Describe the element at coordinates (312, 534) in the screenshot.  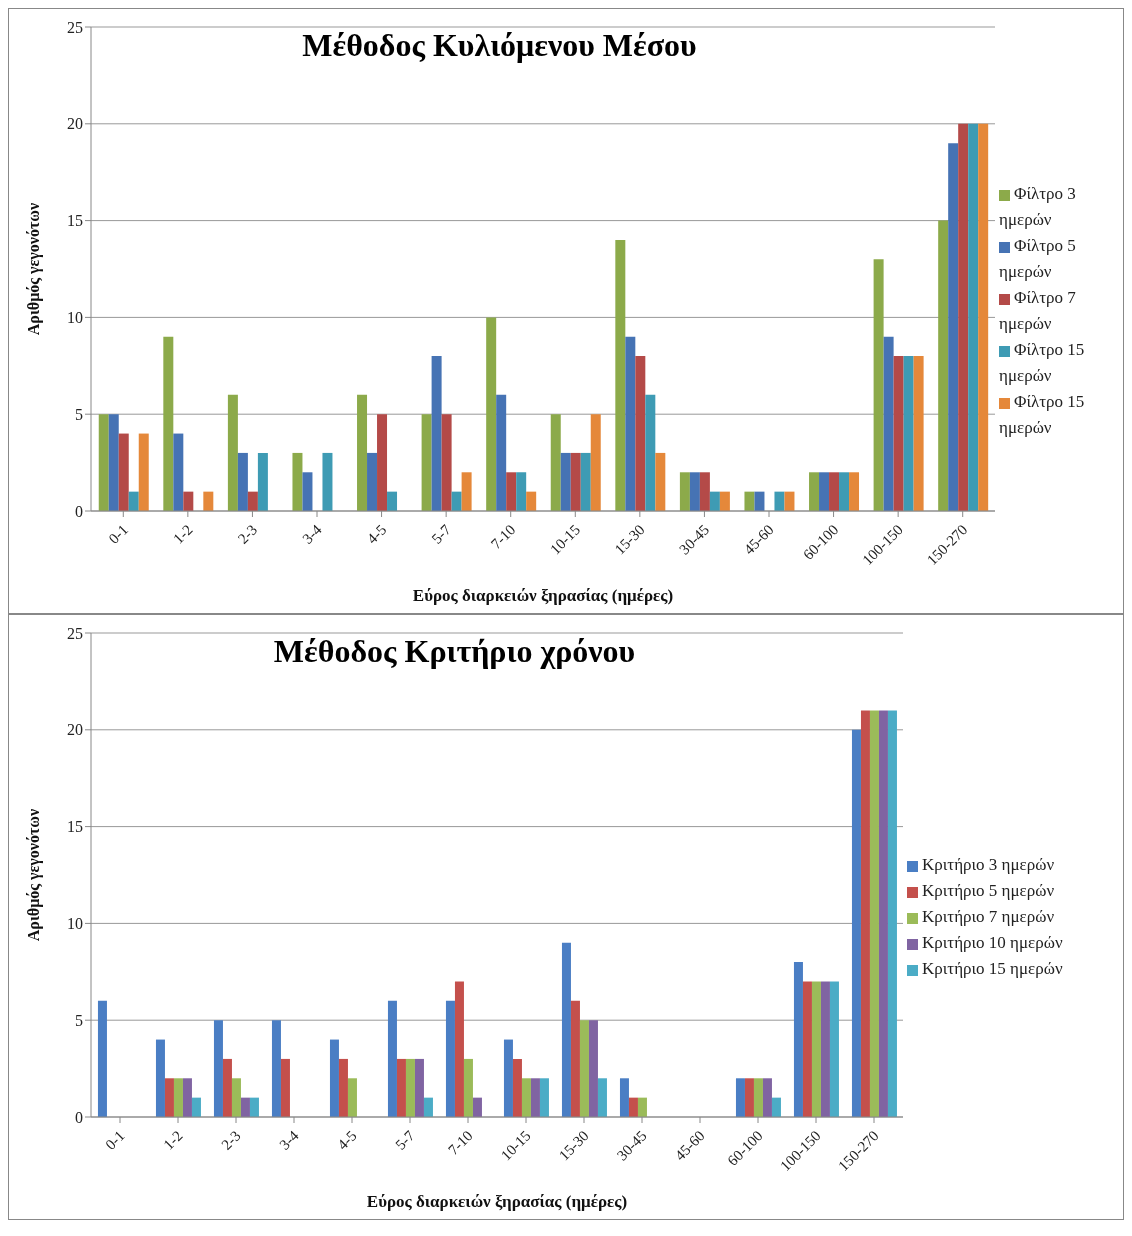
I see `x-tick-label: 3-4` at that location.